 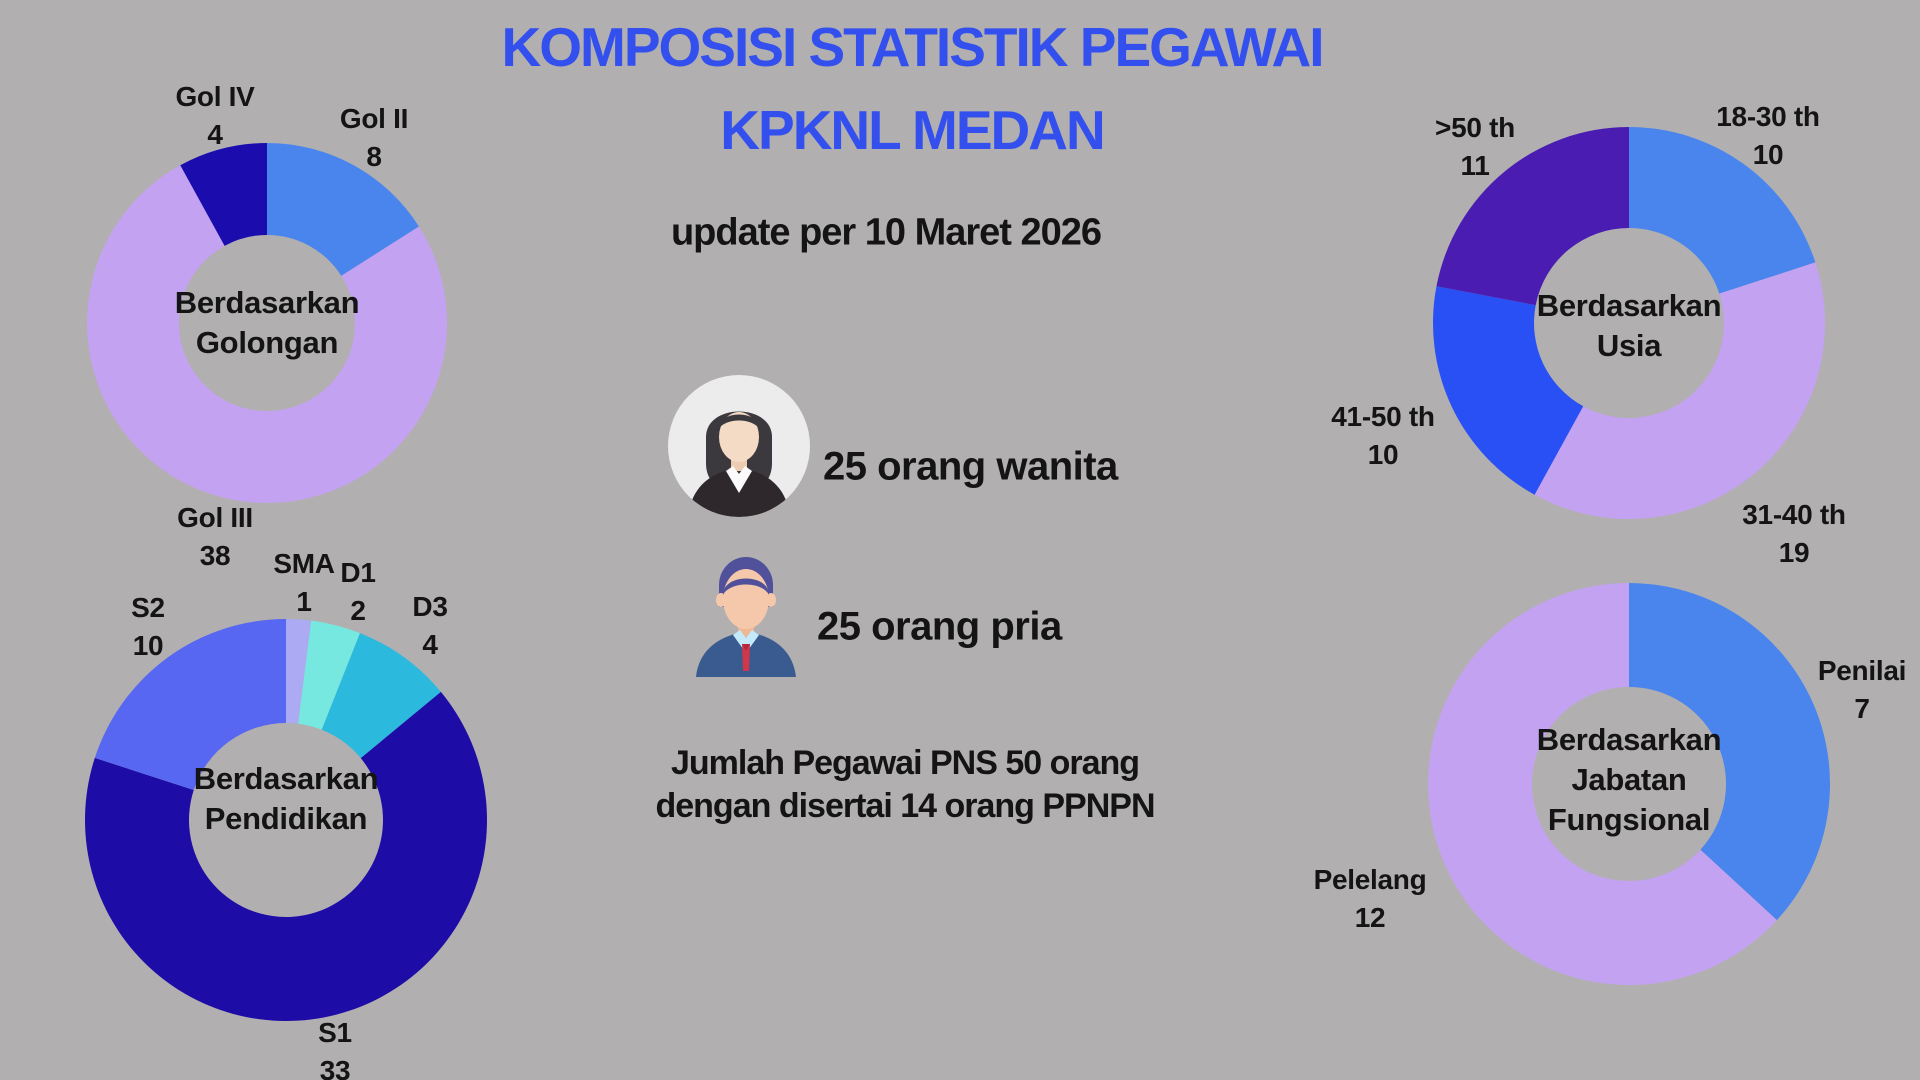 I want to click on slice-label-gol-iii: Gol III 38, so click(x=215, y=537).